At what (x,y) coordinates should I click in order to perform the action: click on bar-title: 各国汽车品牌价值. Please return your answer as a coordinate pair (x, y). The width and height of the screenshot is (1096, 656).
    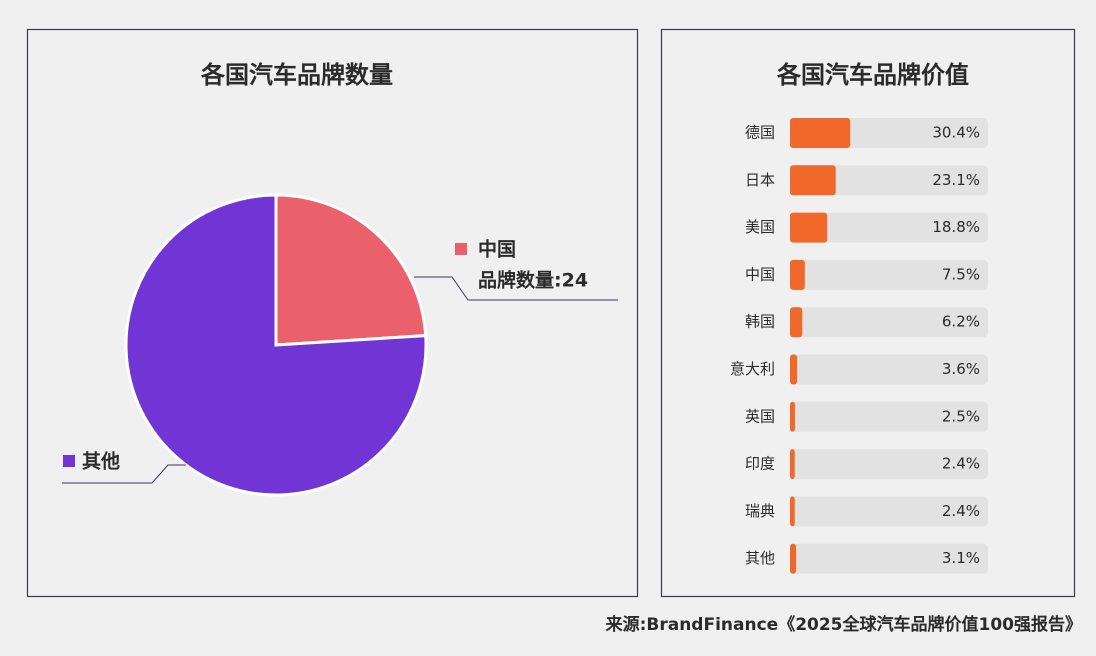
    Looking at the image, I should click on (872, 75).